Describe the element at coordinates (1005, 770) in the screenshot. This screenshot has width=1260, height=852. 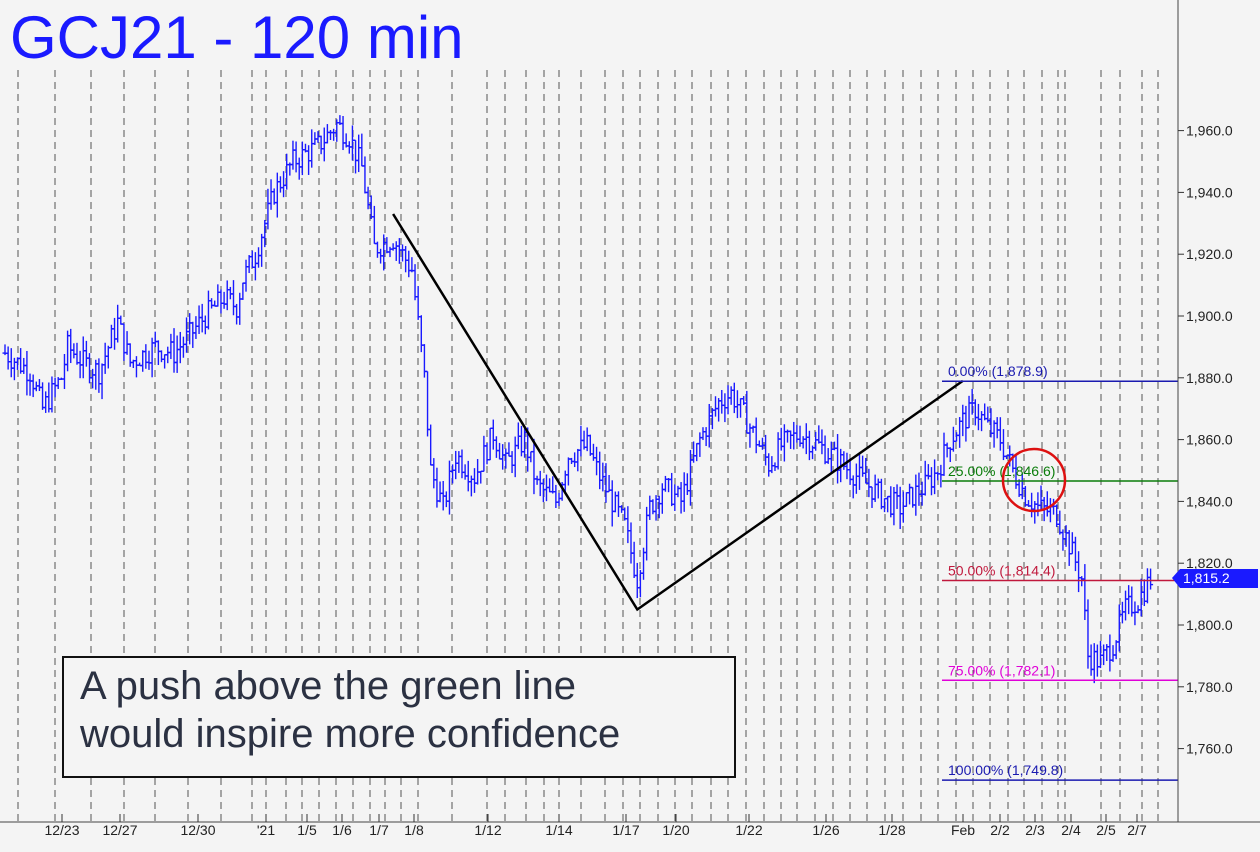
I see `fib-label: 100.00% (1,749.8)` at that location.